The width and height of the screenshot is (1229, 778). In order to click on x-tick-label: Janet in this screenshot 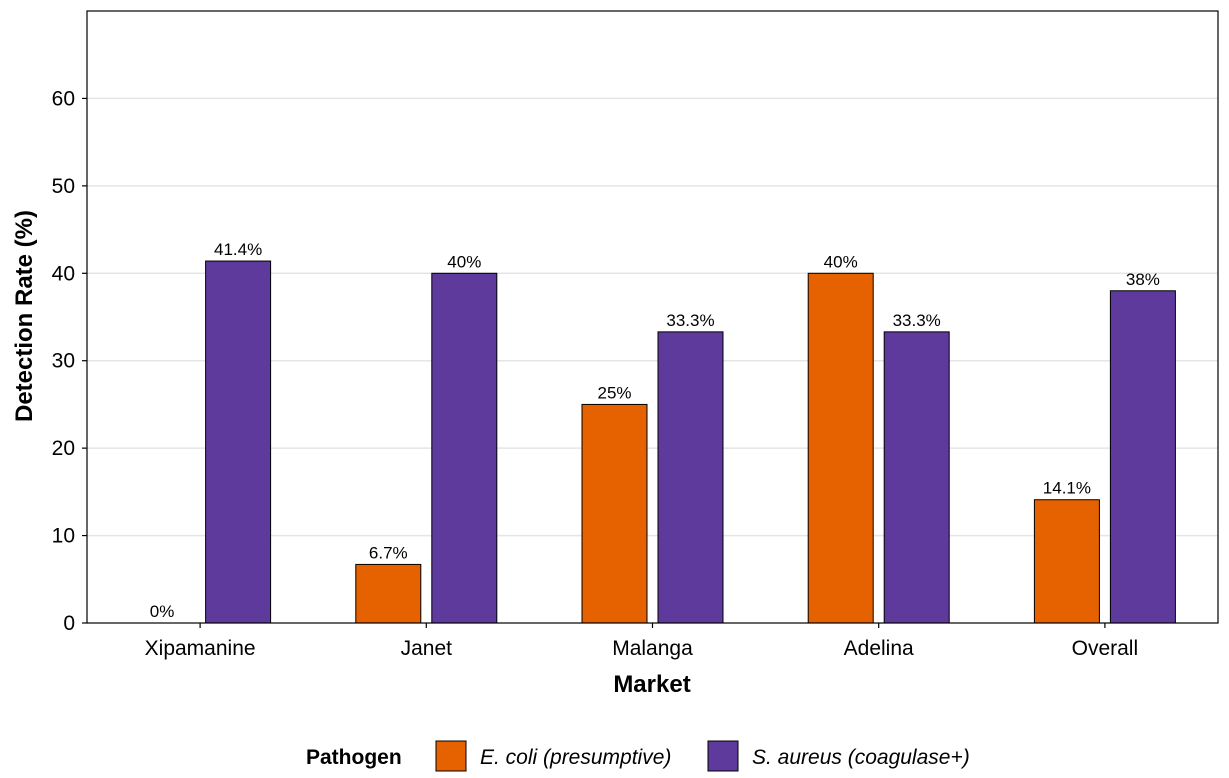, I will do `click(427, 648)`.